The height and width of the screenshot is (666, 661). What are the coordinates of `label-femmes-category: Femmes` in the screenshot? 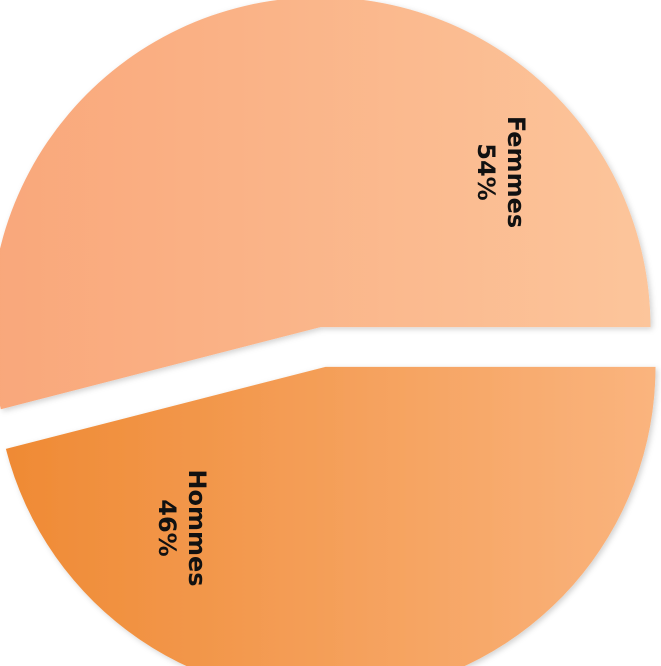 It's located at (516, 172).